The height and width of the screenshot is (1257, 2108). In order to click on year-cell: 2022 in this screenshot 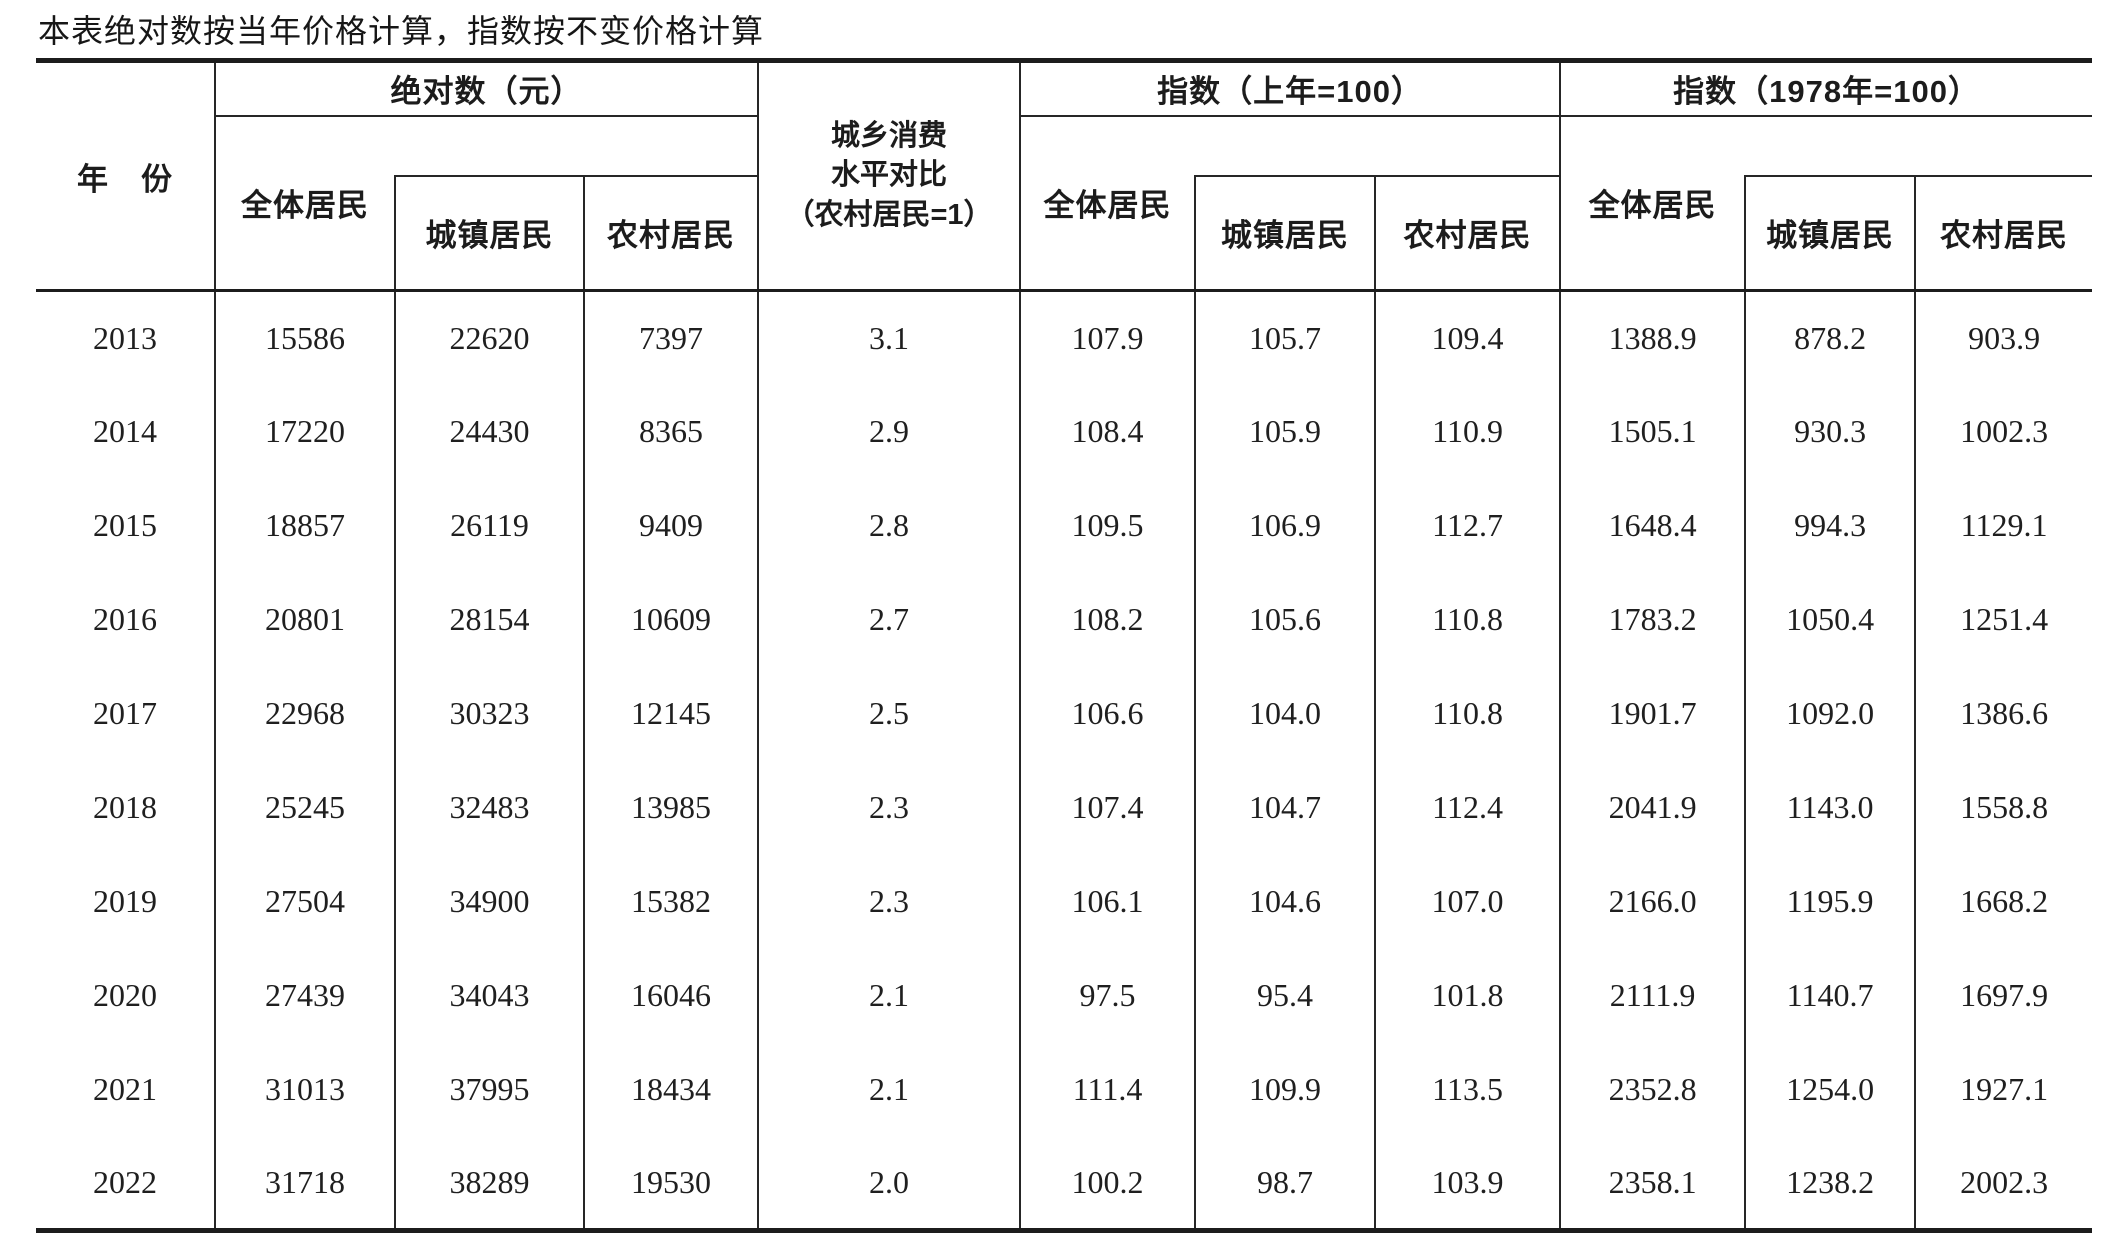, I will do `click(125, 1181)`.